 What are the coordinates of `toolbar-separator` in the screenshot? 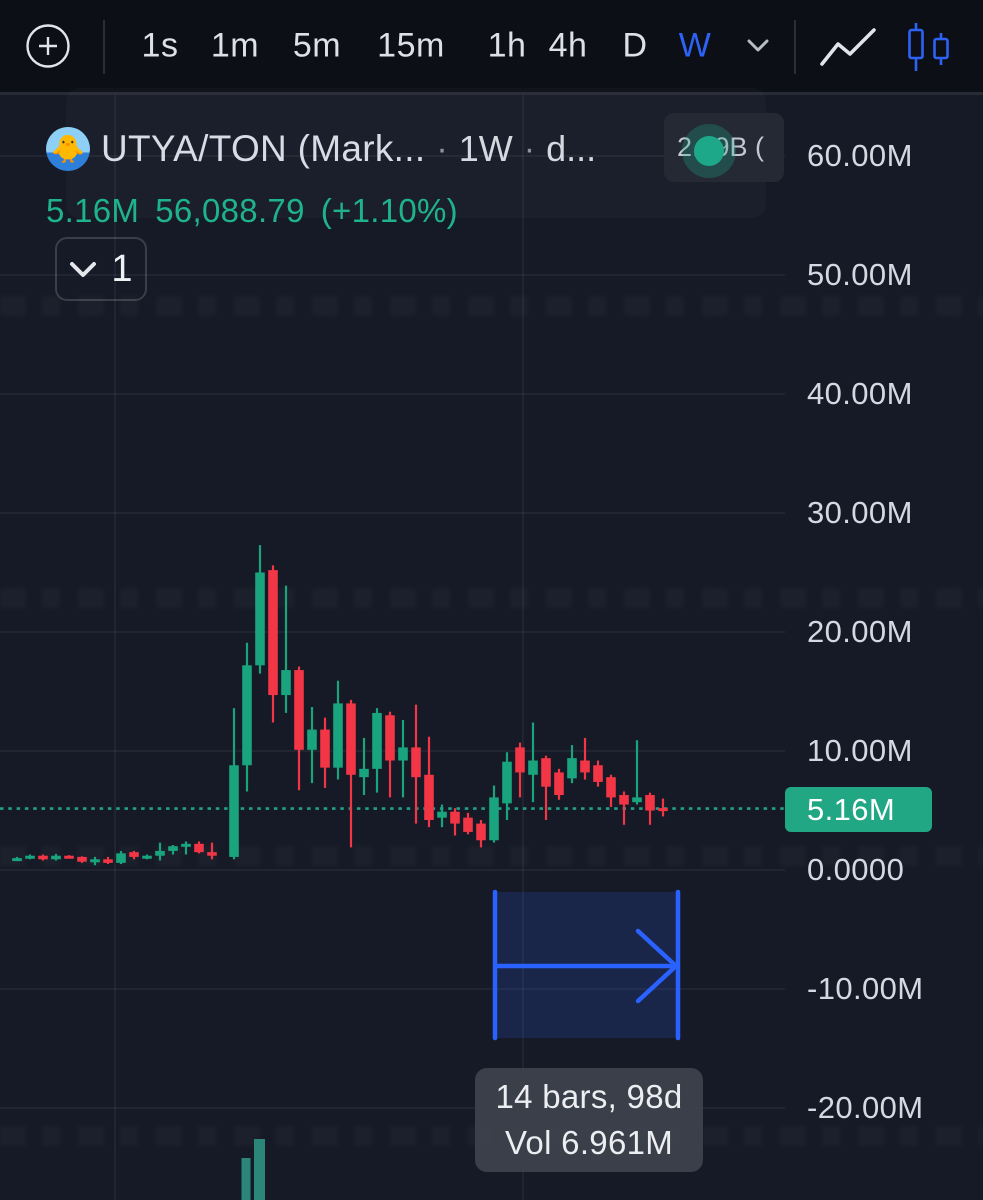 It's located at (491, 93).